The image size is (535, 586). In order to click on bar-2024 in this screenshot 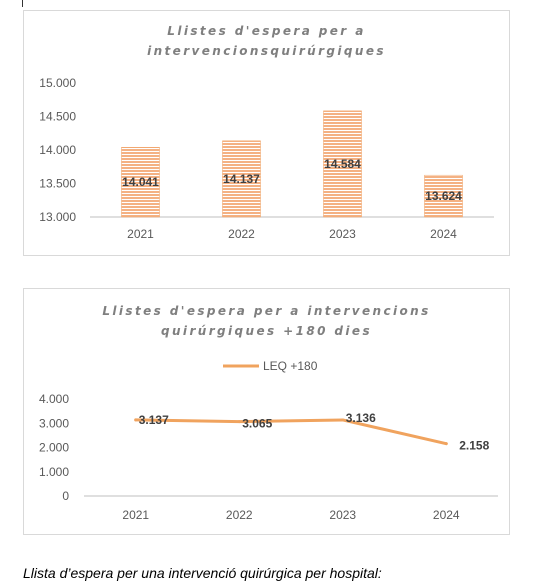, I will do `click(443, 196)`.